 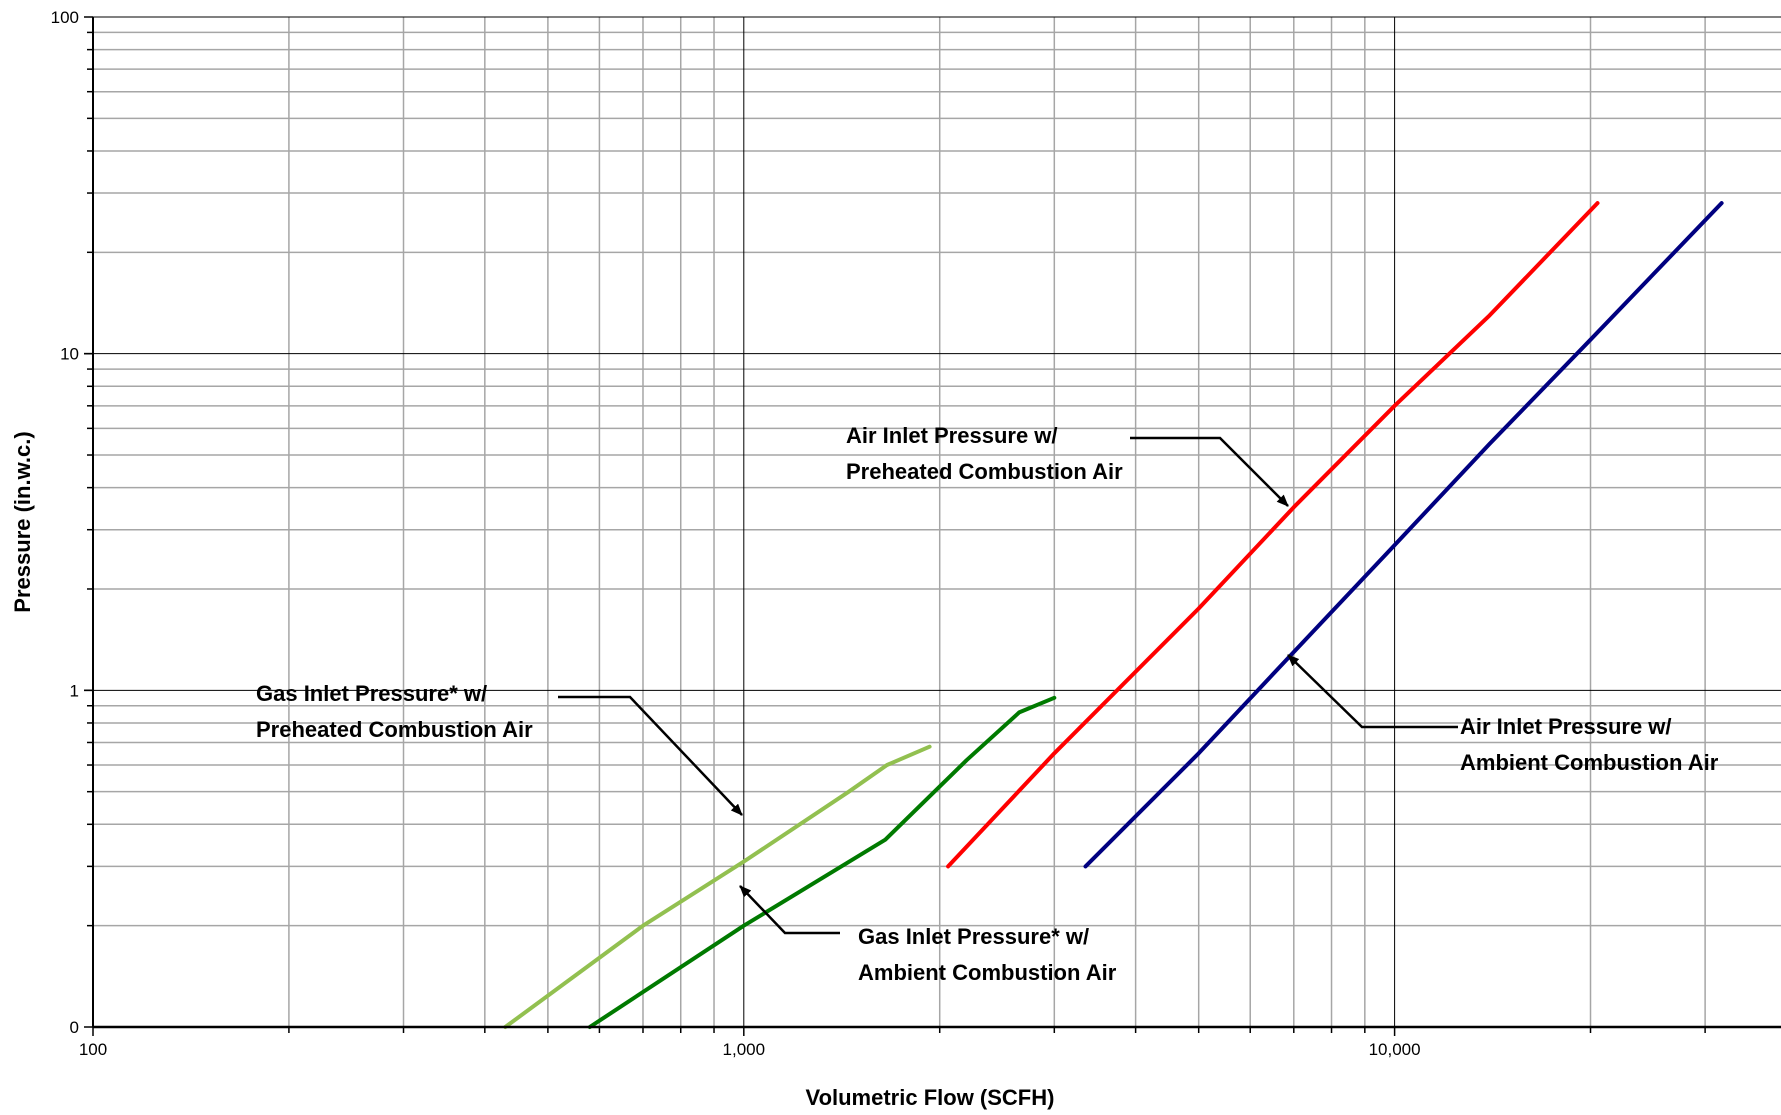 I want to click on x-tick-label: 100, so click(x=93, y=1049).